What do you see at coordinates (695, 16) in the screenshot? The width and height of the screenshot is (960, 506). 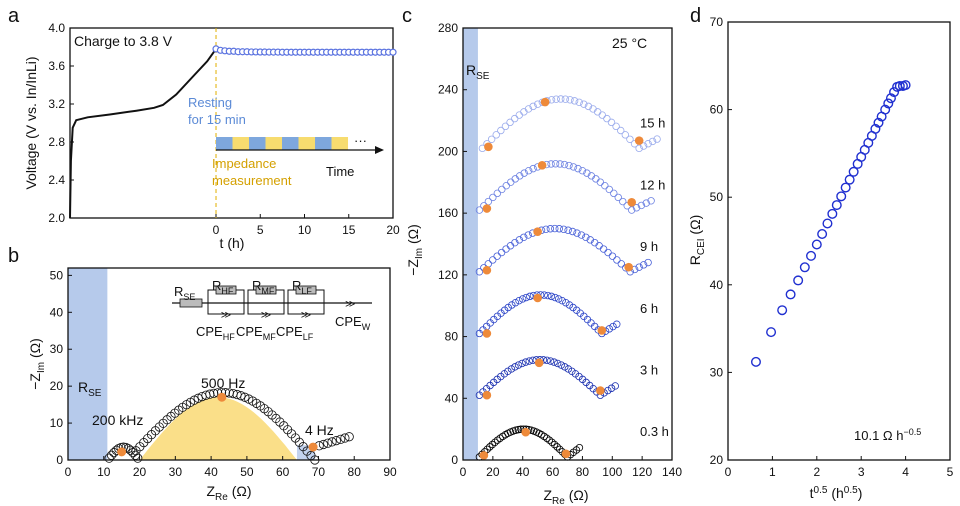 I see `panel-label-d: d` at bounding box center [695, 16].